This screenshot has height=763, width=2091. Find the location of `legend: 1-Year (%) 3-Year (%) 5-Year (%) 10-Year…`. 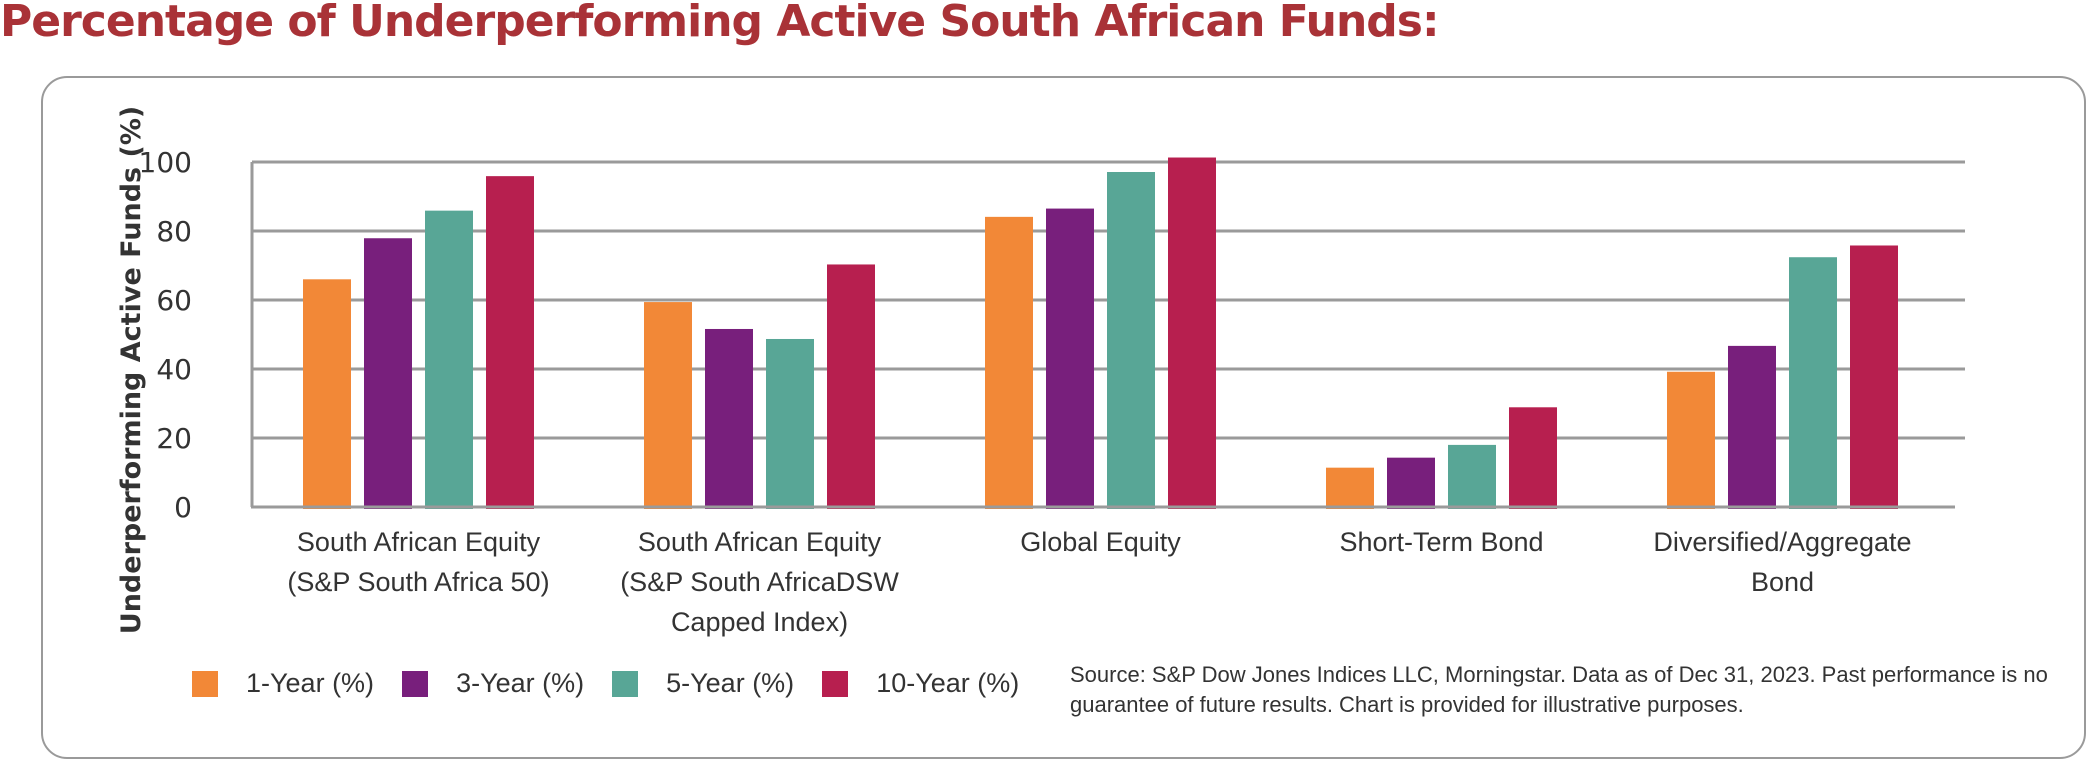

legend: 1-Year (%) 3-Year (%) 5-Year (%) 10-Year… is located at coordinates (619, 683).